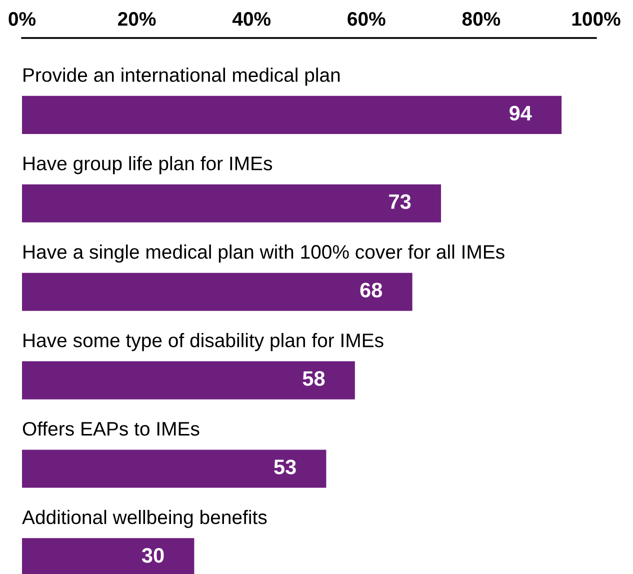  Describe the element at coordinates (521, 113) in the screenshot. I see `data-label: 94` at that location.